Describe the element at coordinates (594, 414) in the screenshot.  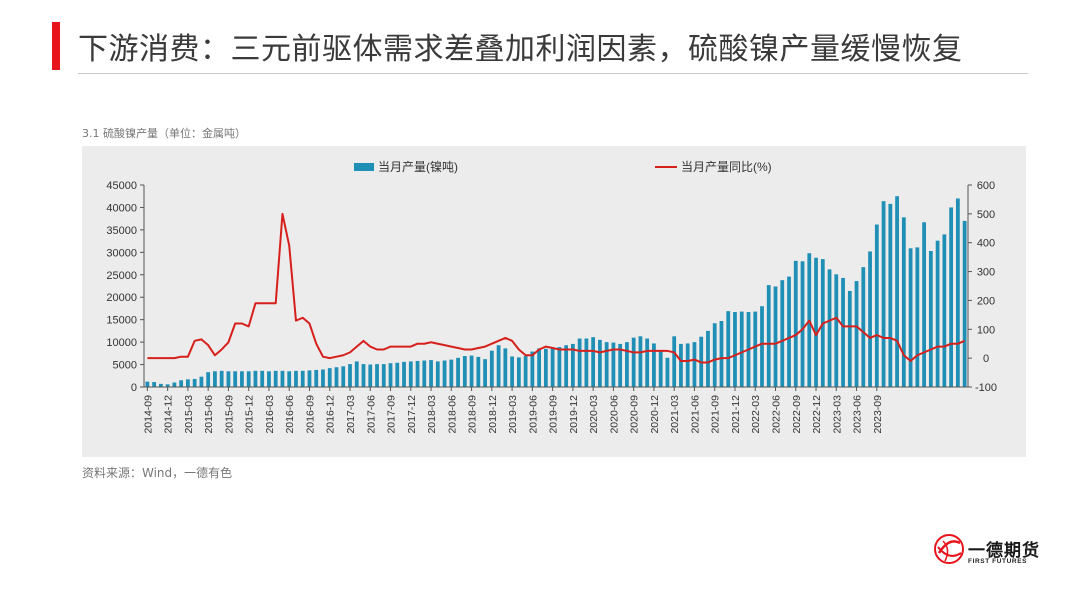
I see `x-tick-label: 2020-03` at that location.